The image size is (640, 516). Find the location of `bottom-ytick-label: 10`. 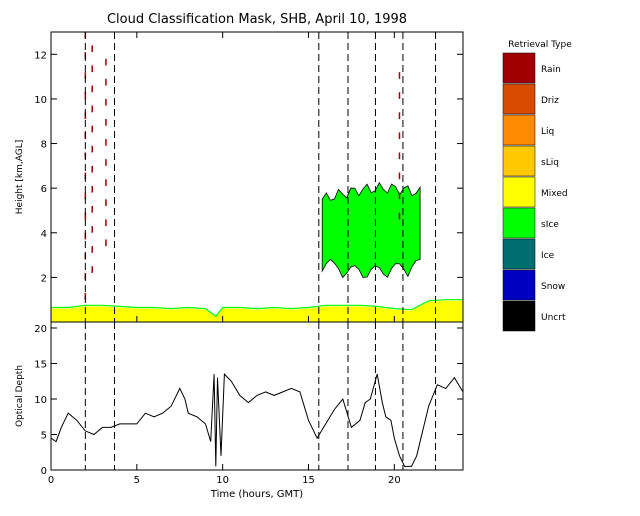

bottom-ytick-label: 10 is located at coordinates (40, 400).